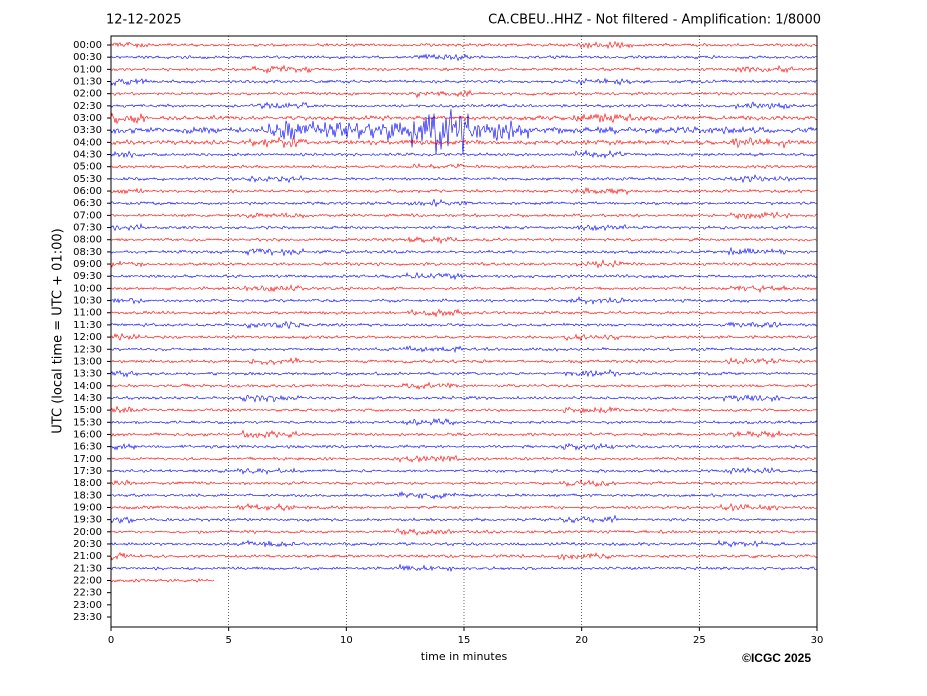 The height and width of the screenshot is (696, 927). I want to click on y-tick-label: 11:30, so click(87, 325).